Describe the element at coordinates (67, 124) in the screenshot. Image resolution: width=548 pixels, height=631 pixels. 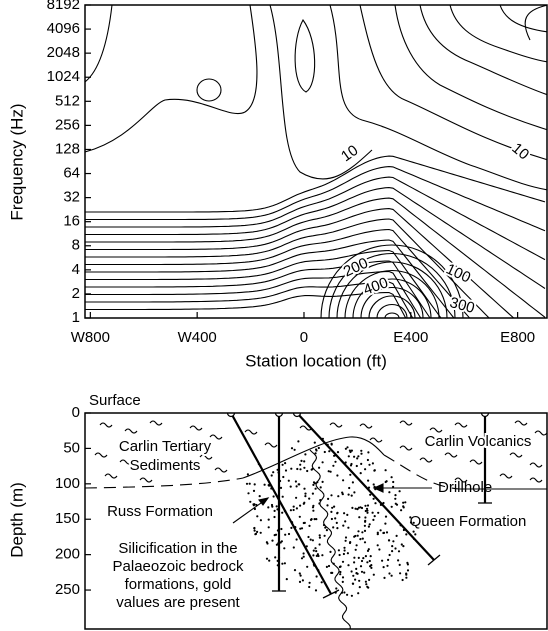
I see `y-tick-label: 256` at that location.